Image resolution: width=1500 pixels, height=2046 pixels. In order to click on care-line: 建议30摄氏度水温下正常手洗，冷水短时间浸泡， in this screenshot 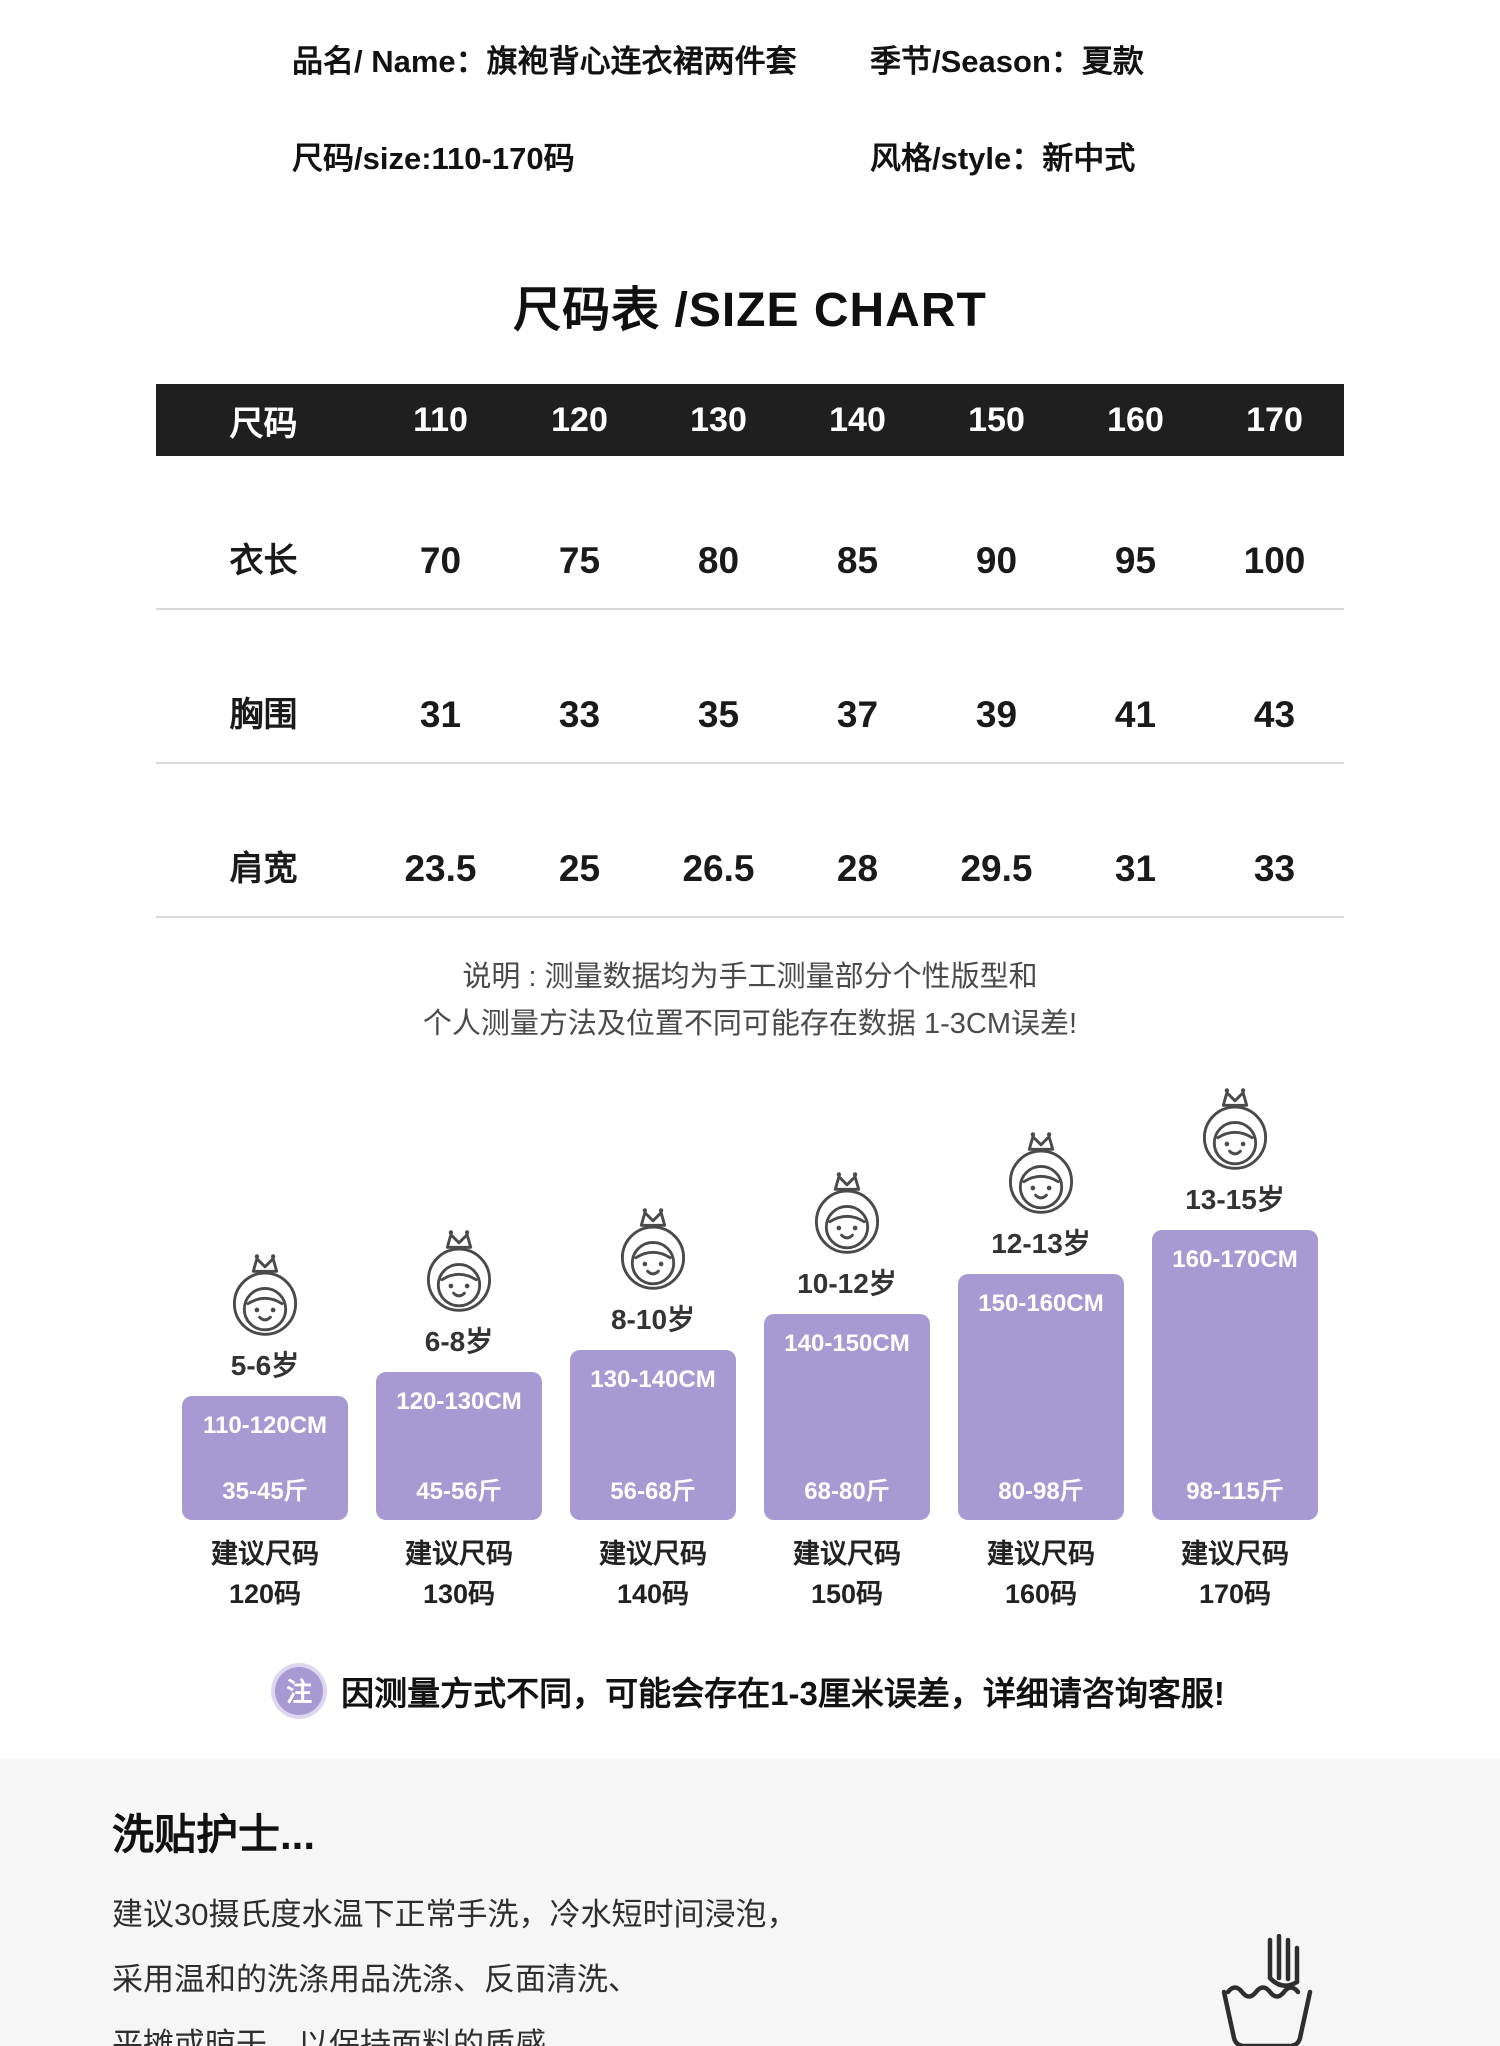, I will do `click(455, 1914)`.